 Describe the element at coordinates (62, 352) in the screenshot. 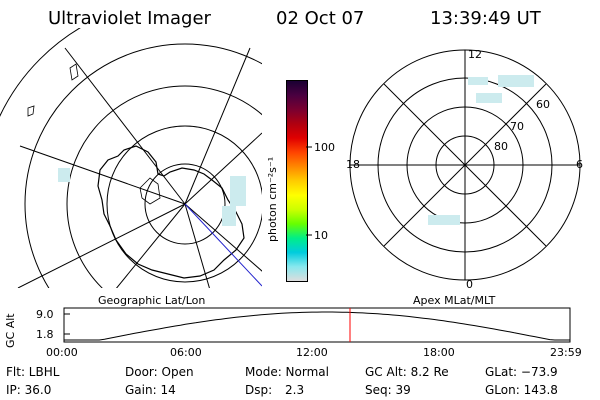

I see `altitude-xtick: 00:00` at that location.